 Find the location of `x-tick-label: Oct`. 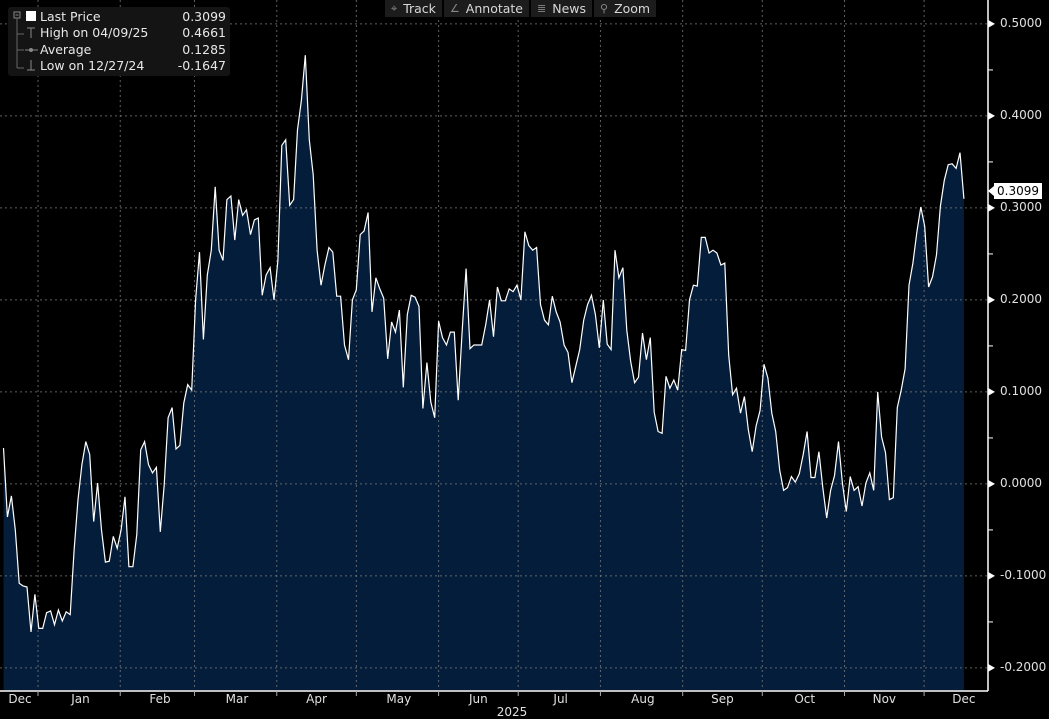

x-tick-label: Oct is located at coordinates (805, 699).